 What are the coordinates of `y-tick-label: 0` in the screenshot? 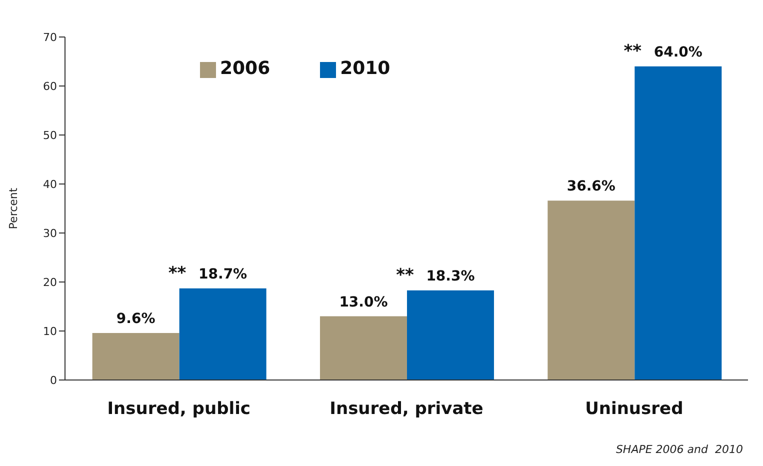 It's located at (53, 380).